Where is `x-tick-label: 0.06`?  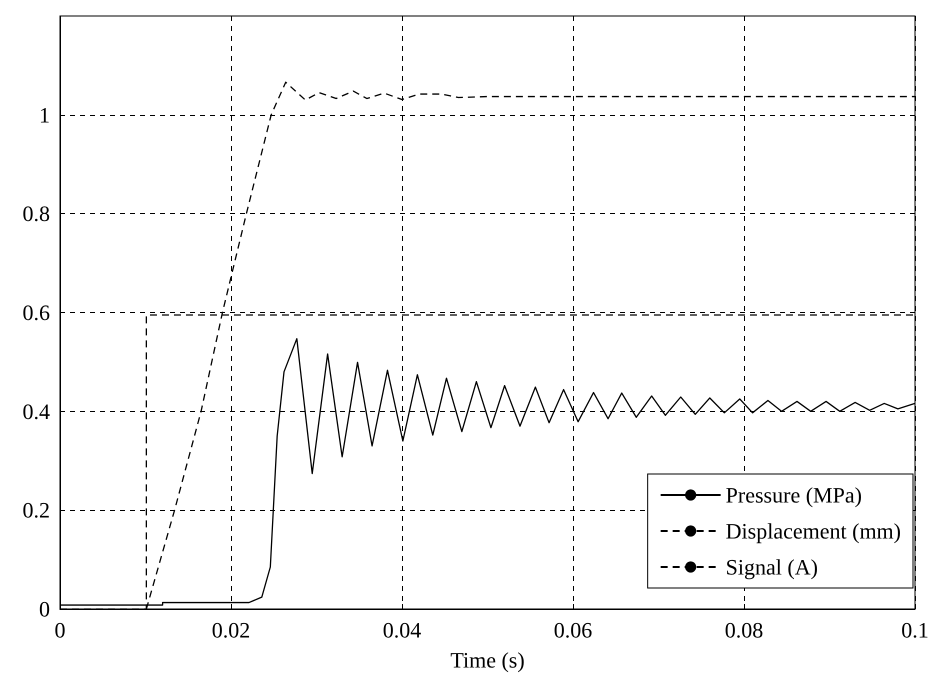
x-tick-label: 0.06 is located at coordinates (573, 630).